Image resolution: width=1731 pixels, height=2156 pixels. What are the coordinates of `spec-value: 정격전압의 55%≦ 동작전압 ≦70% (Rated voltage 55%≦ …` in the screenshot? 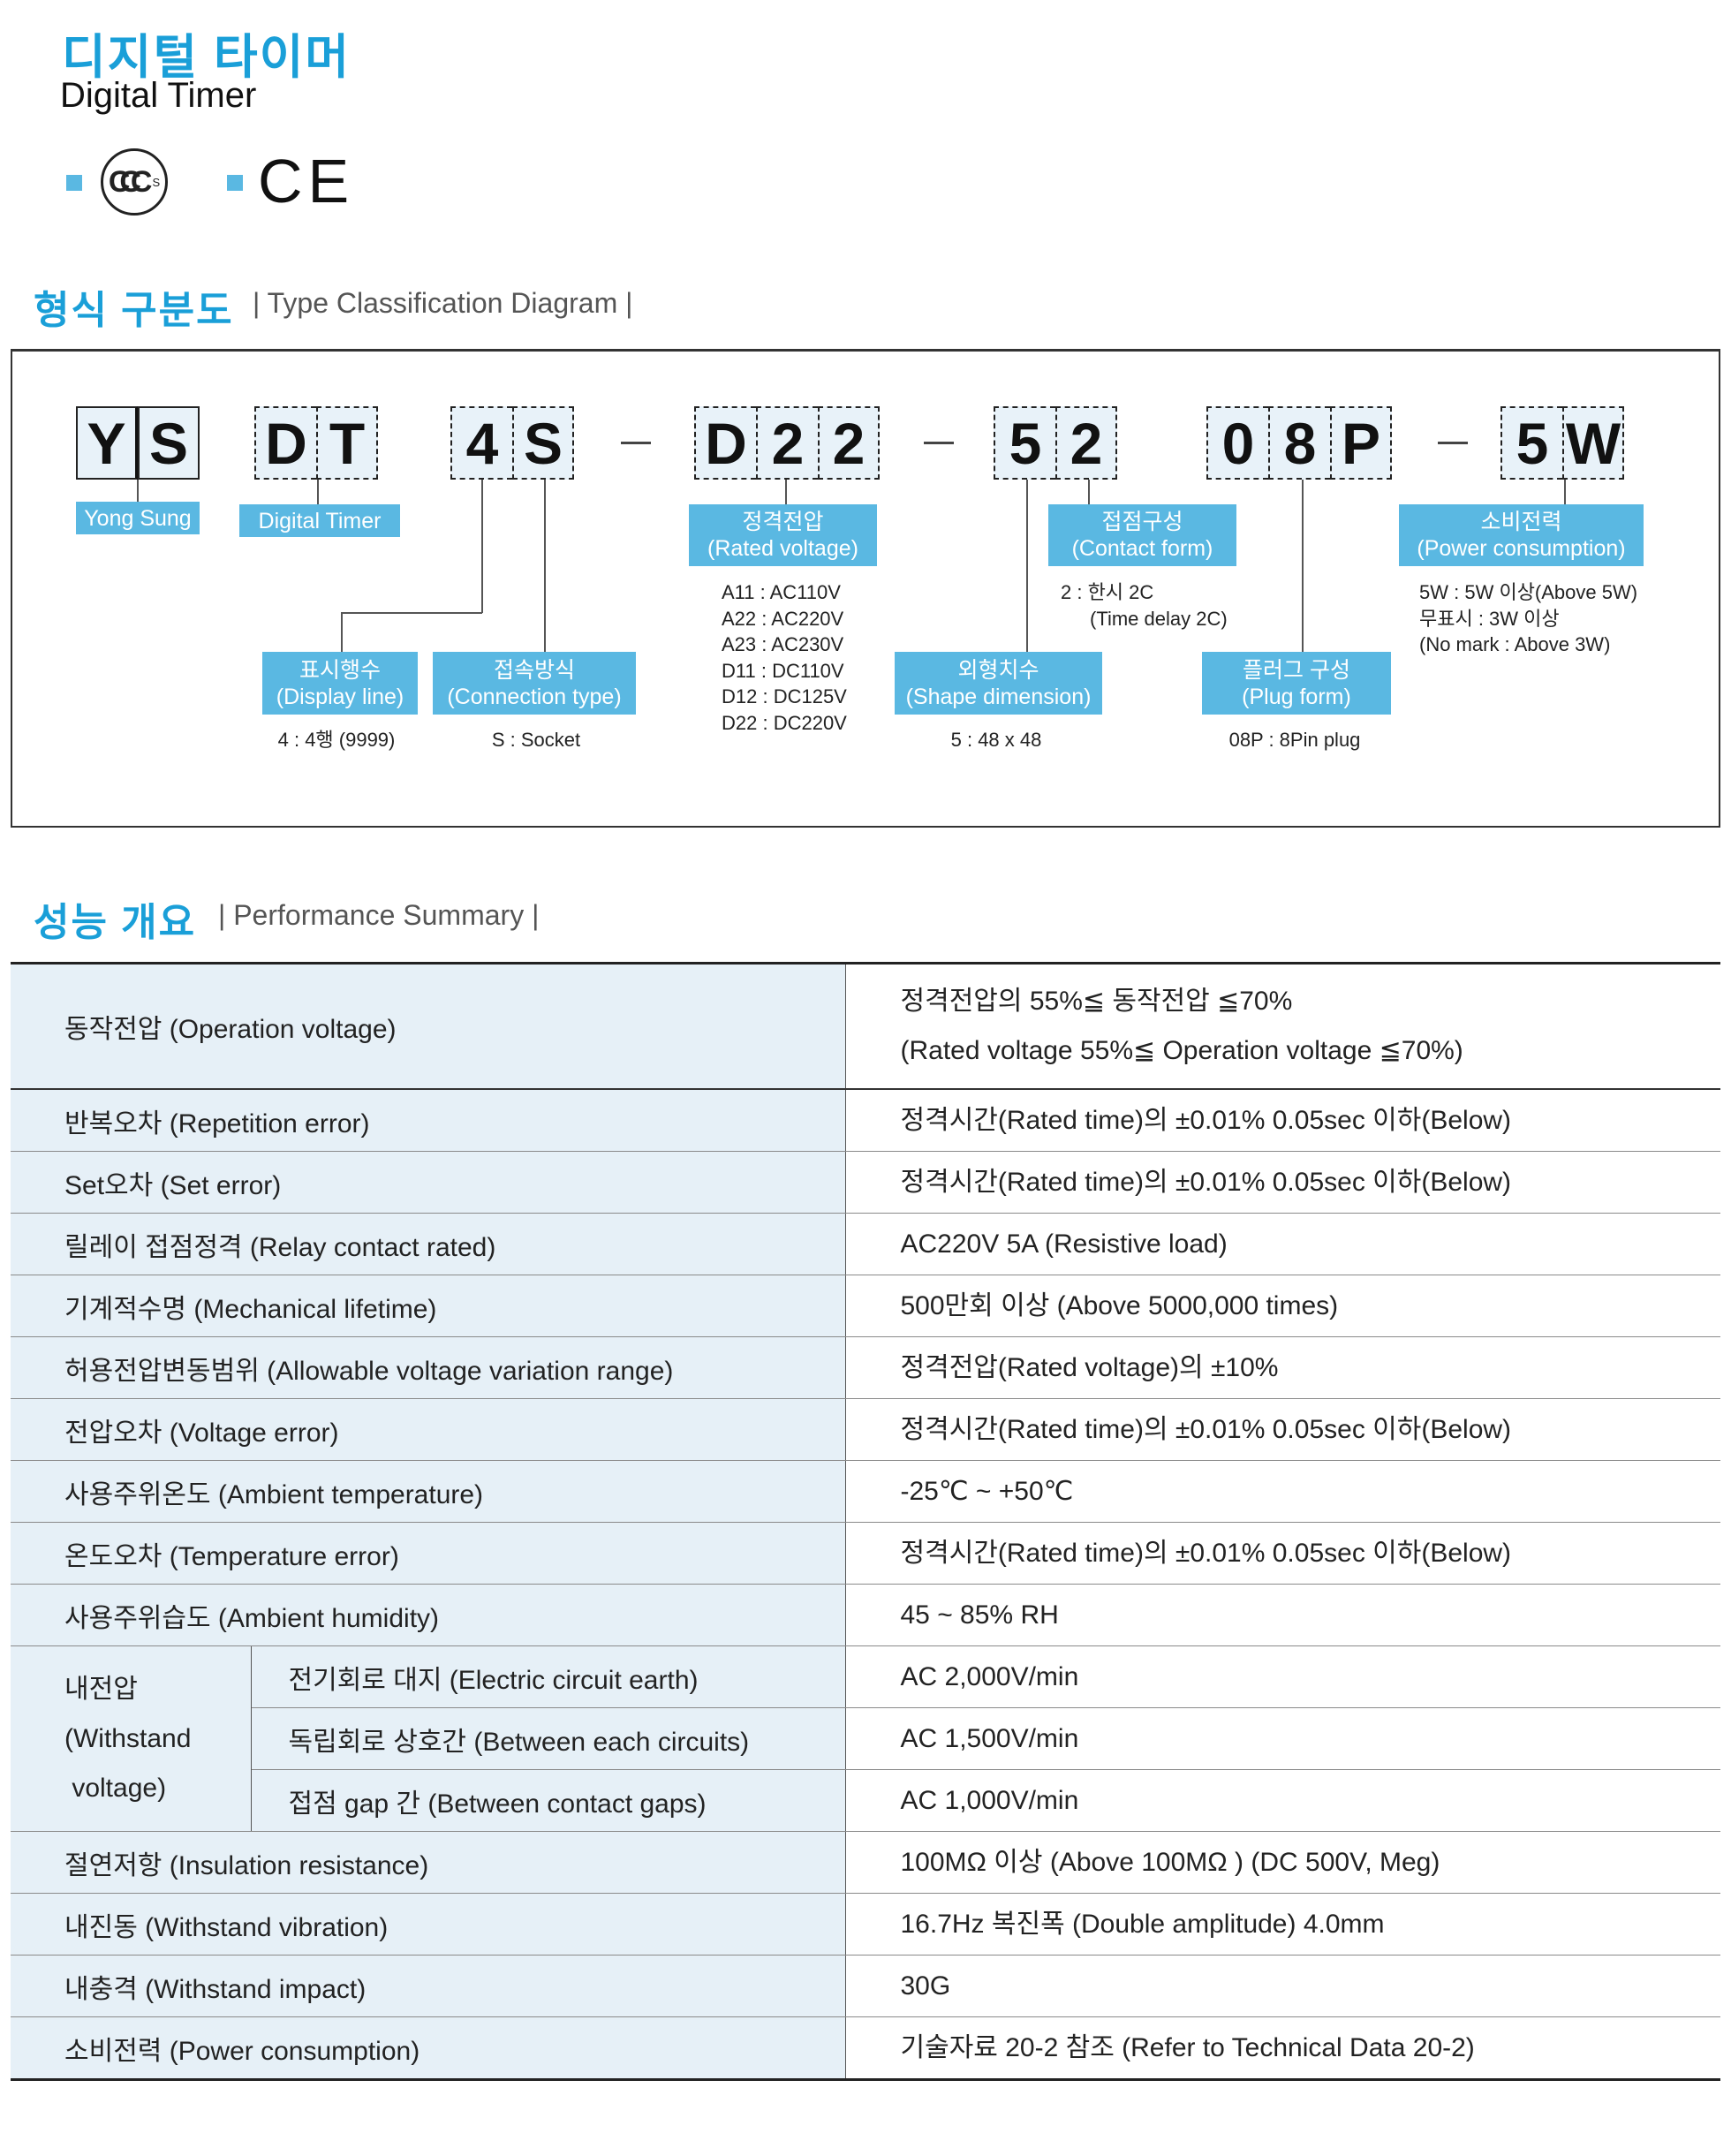 It's located at (1282, 1026).